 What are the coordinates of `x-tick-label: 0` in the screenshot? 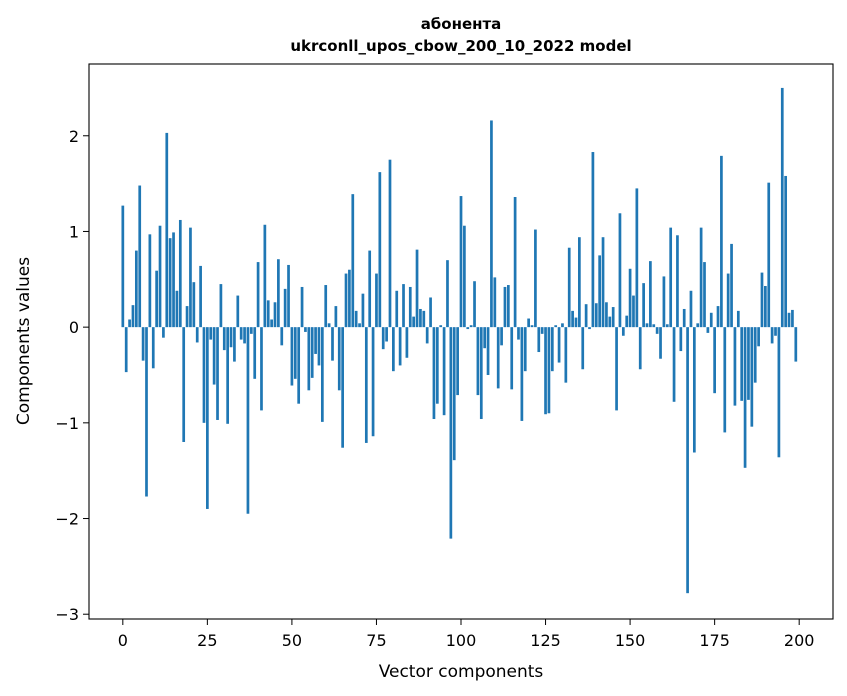 It's located at (123, 640).